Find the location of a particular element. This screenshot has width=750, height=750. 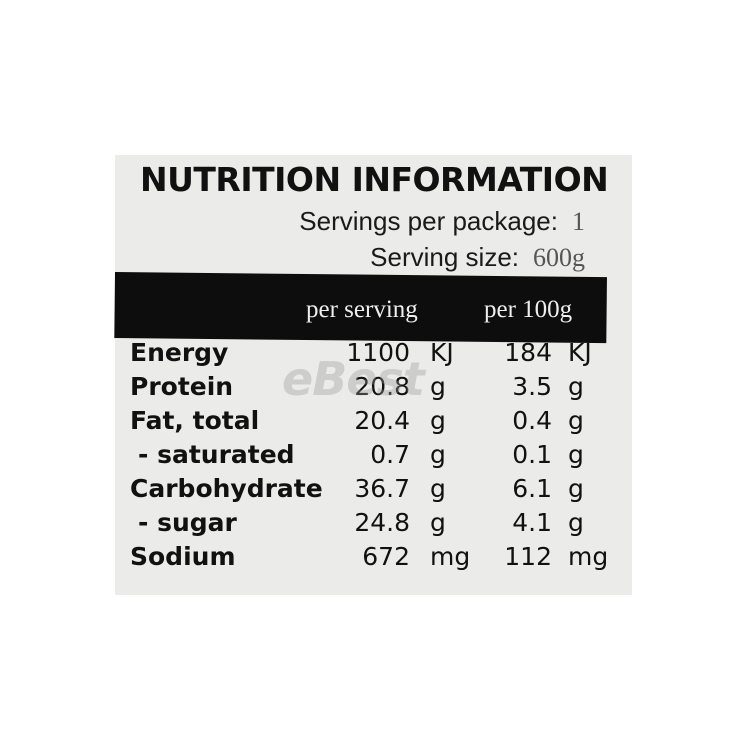

nutrient-row: Protein 20.8 g 3.5 g is located at coordinates (375, 389).